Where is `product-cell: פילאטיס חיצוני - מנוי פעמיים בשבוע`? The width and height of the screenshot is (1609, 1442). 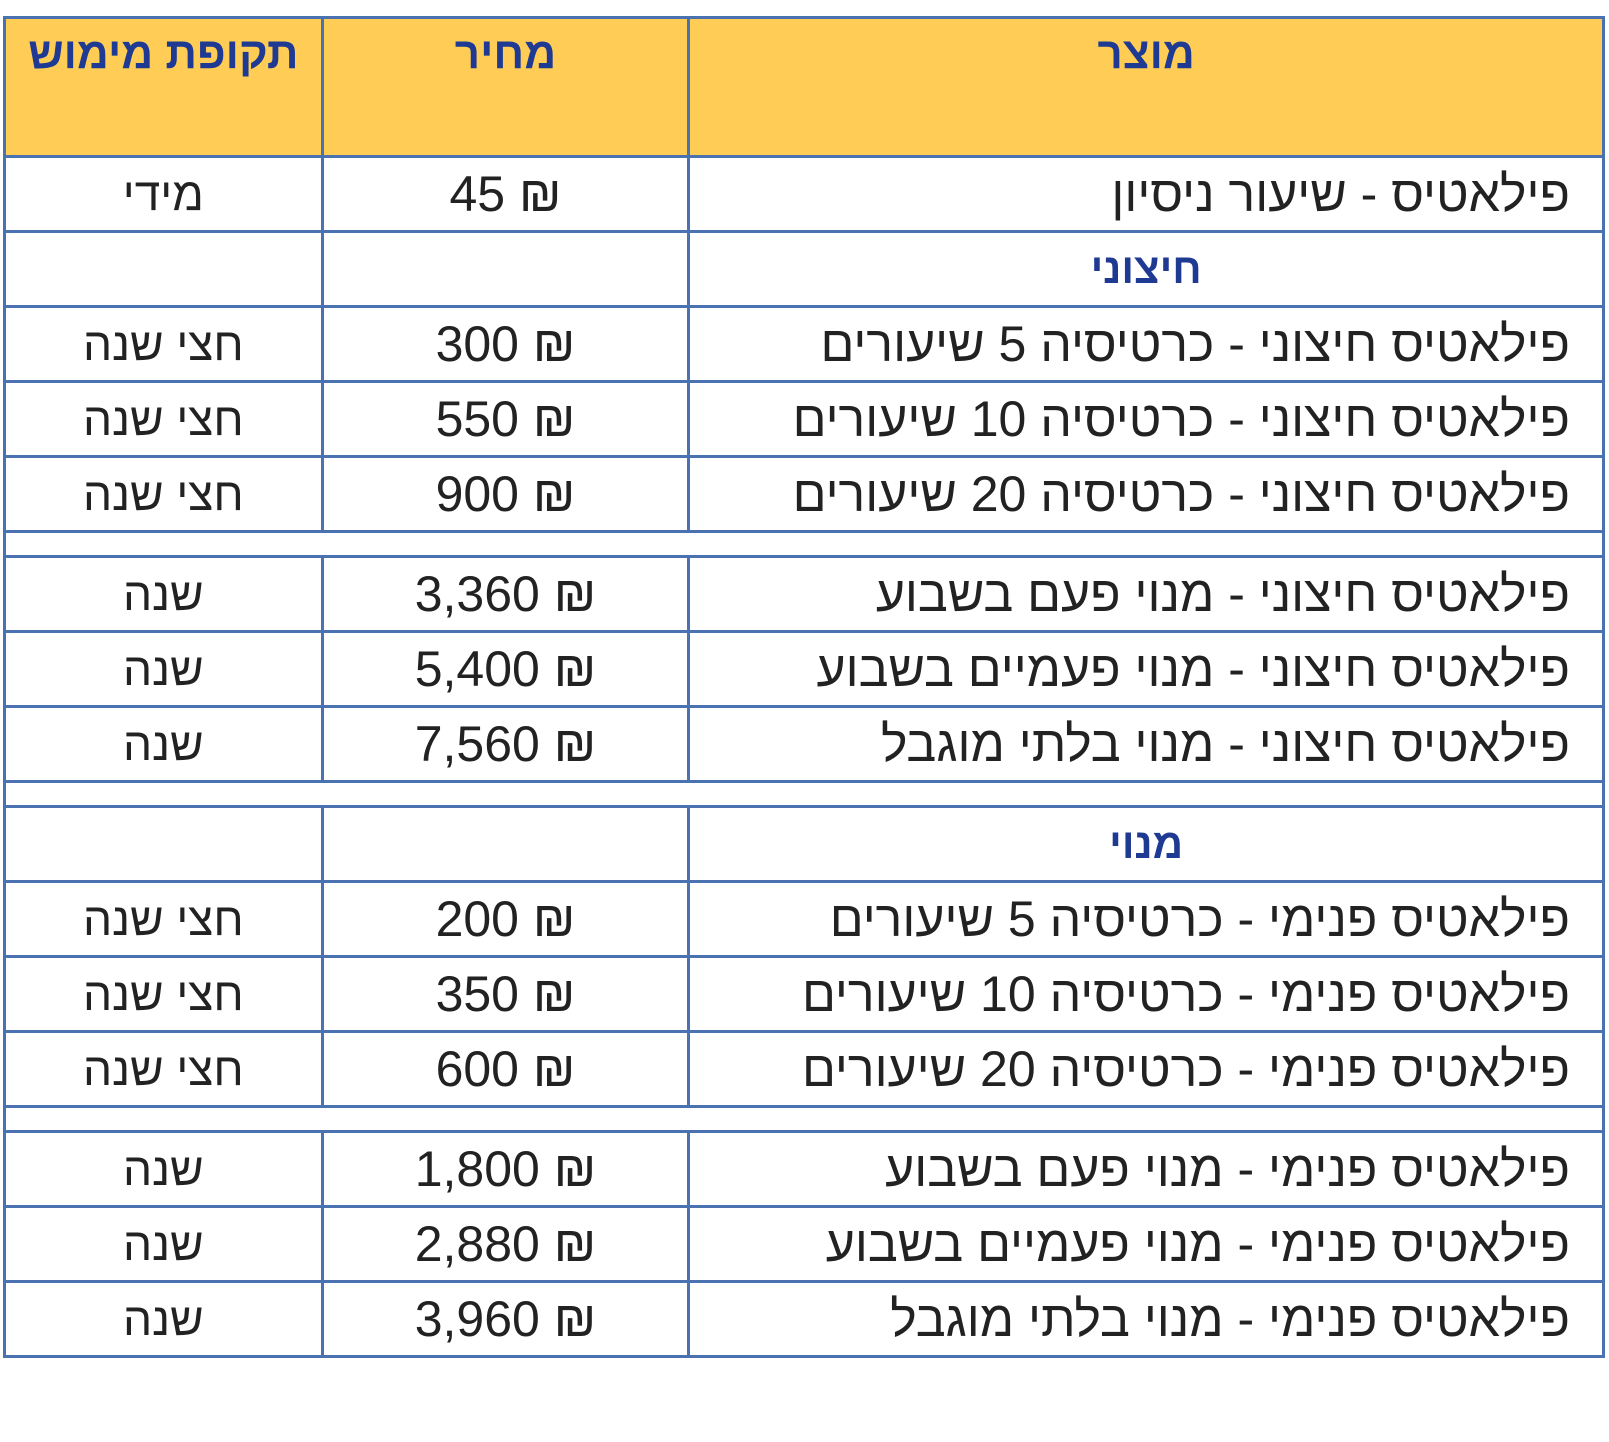
product-cell: פילאטיס חיצוני - מנוי פעמיים בשבוע is located at coordinates (1146, 669).